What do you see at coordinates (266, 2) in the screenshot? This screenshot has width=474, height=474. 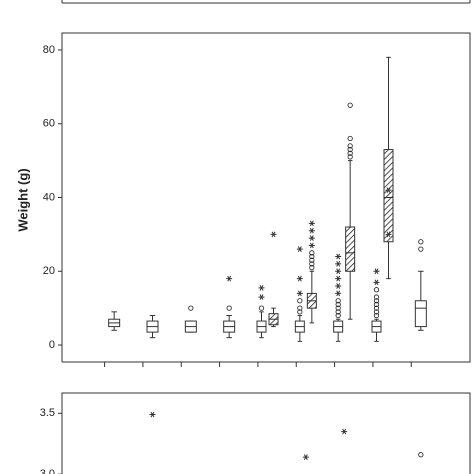 I see `cropped-panel-axis` at bounding box center [266, 2].